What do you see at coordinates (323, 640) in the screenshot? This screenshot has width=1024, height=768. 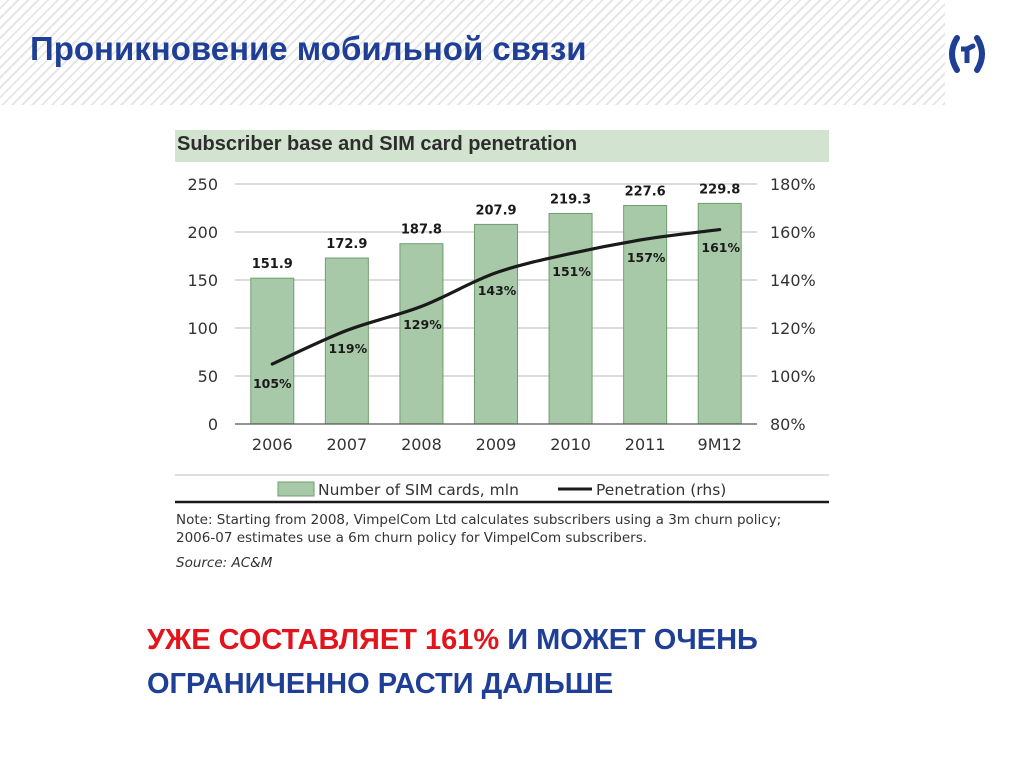 I see `callout-highlight: УЖЕ СОСТАВЛЯЕТ 161%` at bounding box center [323, 640].